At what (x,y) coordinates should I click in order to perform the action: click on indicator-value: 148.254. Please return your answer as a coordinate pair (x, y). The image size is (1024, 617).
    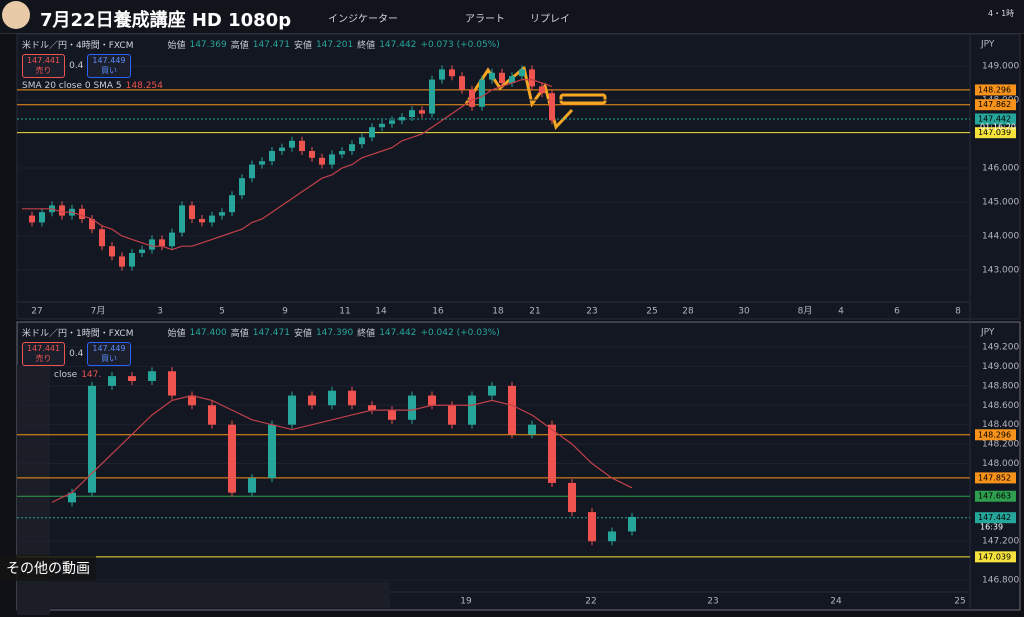
    Looking at the image, I should click on (144, 86).